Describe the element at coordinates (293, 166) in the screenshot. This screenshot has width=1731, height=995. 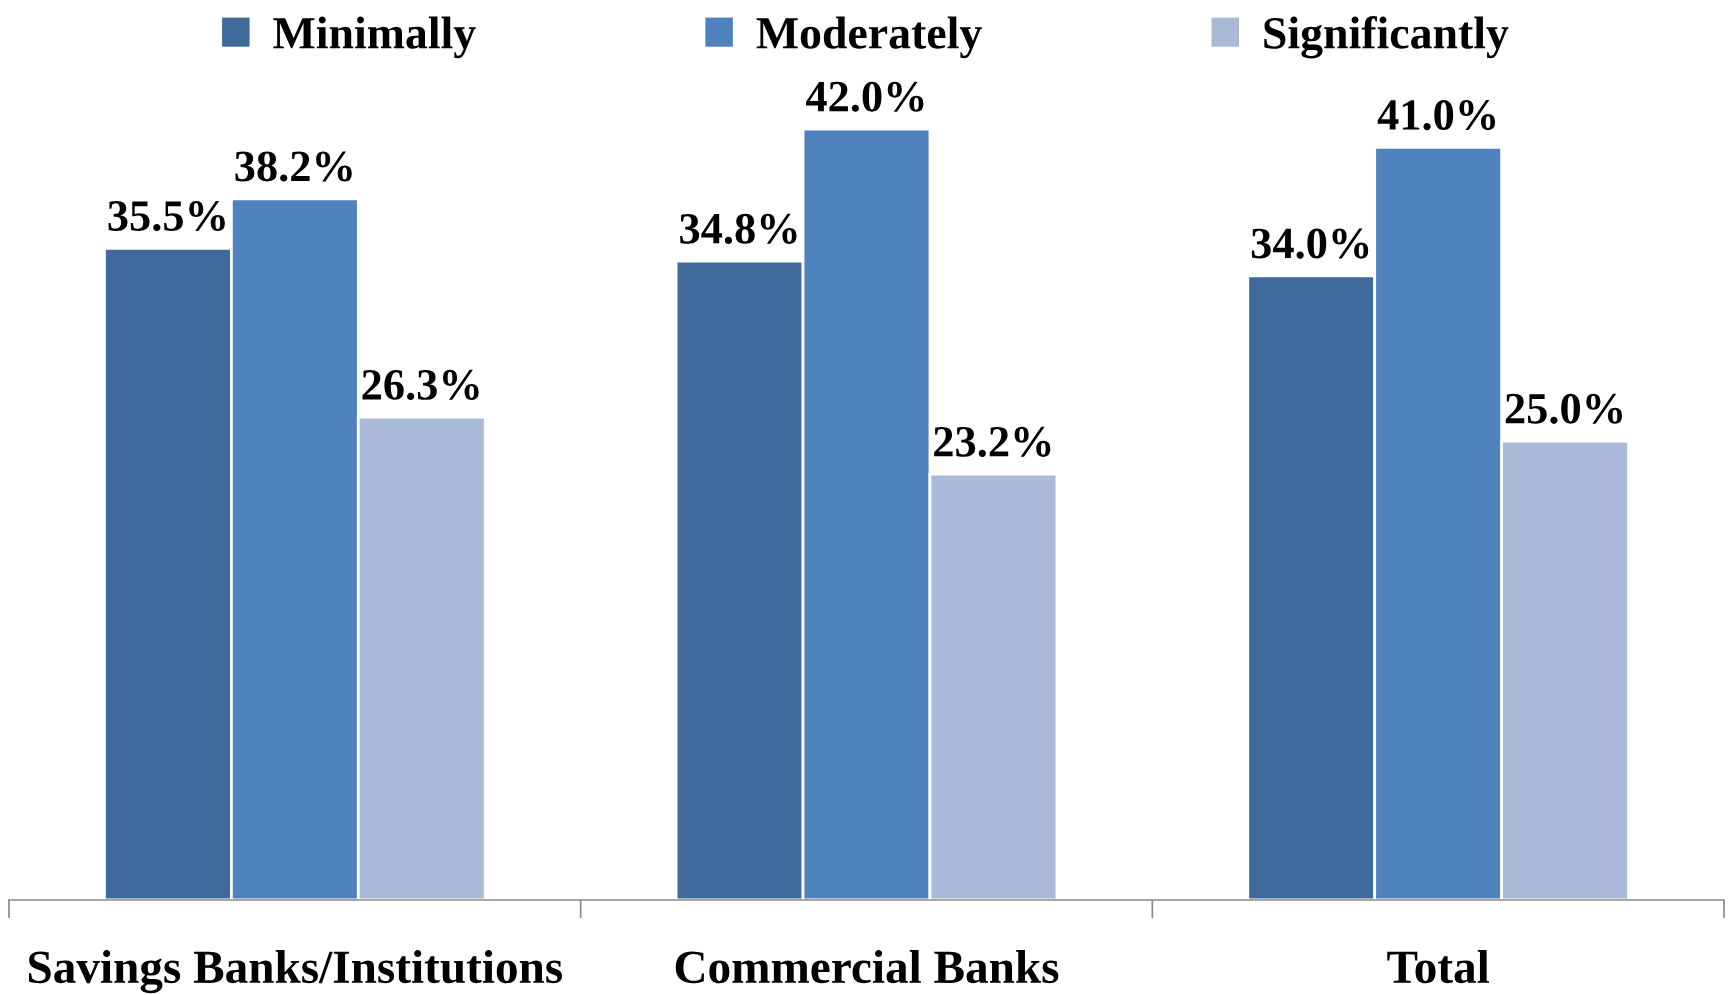
I see `data-label: 38.2%` at that location.